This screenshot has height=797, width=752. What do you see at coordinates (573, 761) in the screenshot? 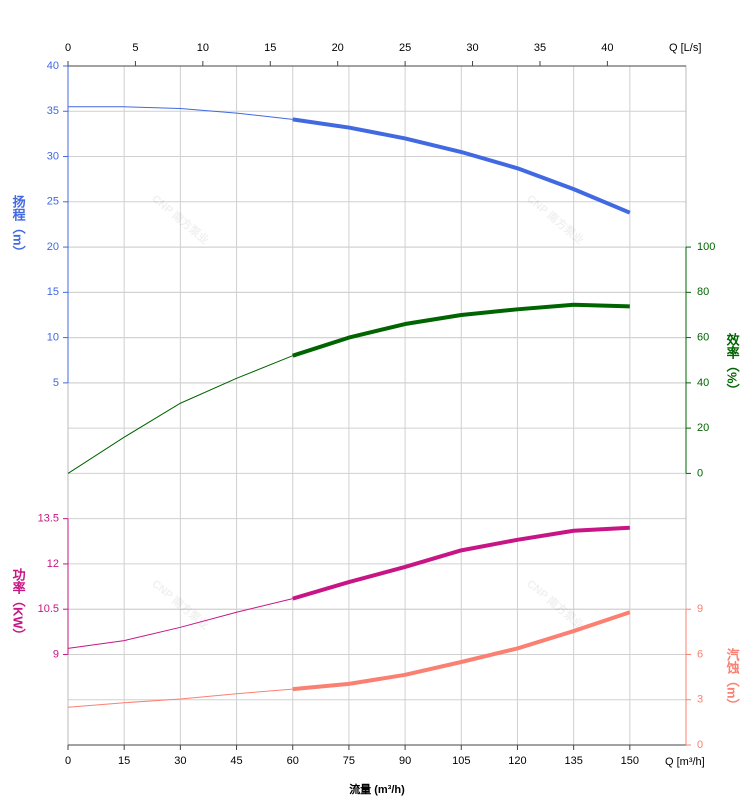
I see `x-tick-label: 135` at bounding box center [573, 761].